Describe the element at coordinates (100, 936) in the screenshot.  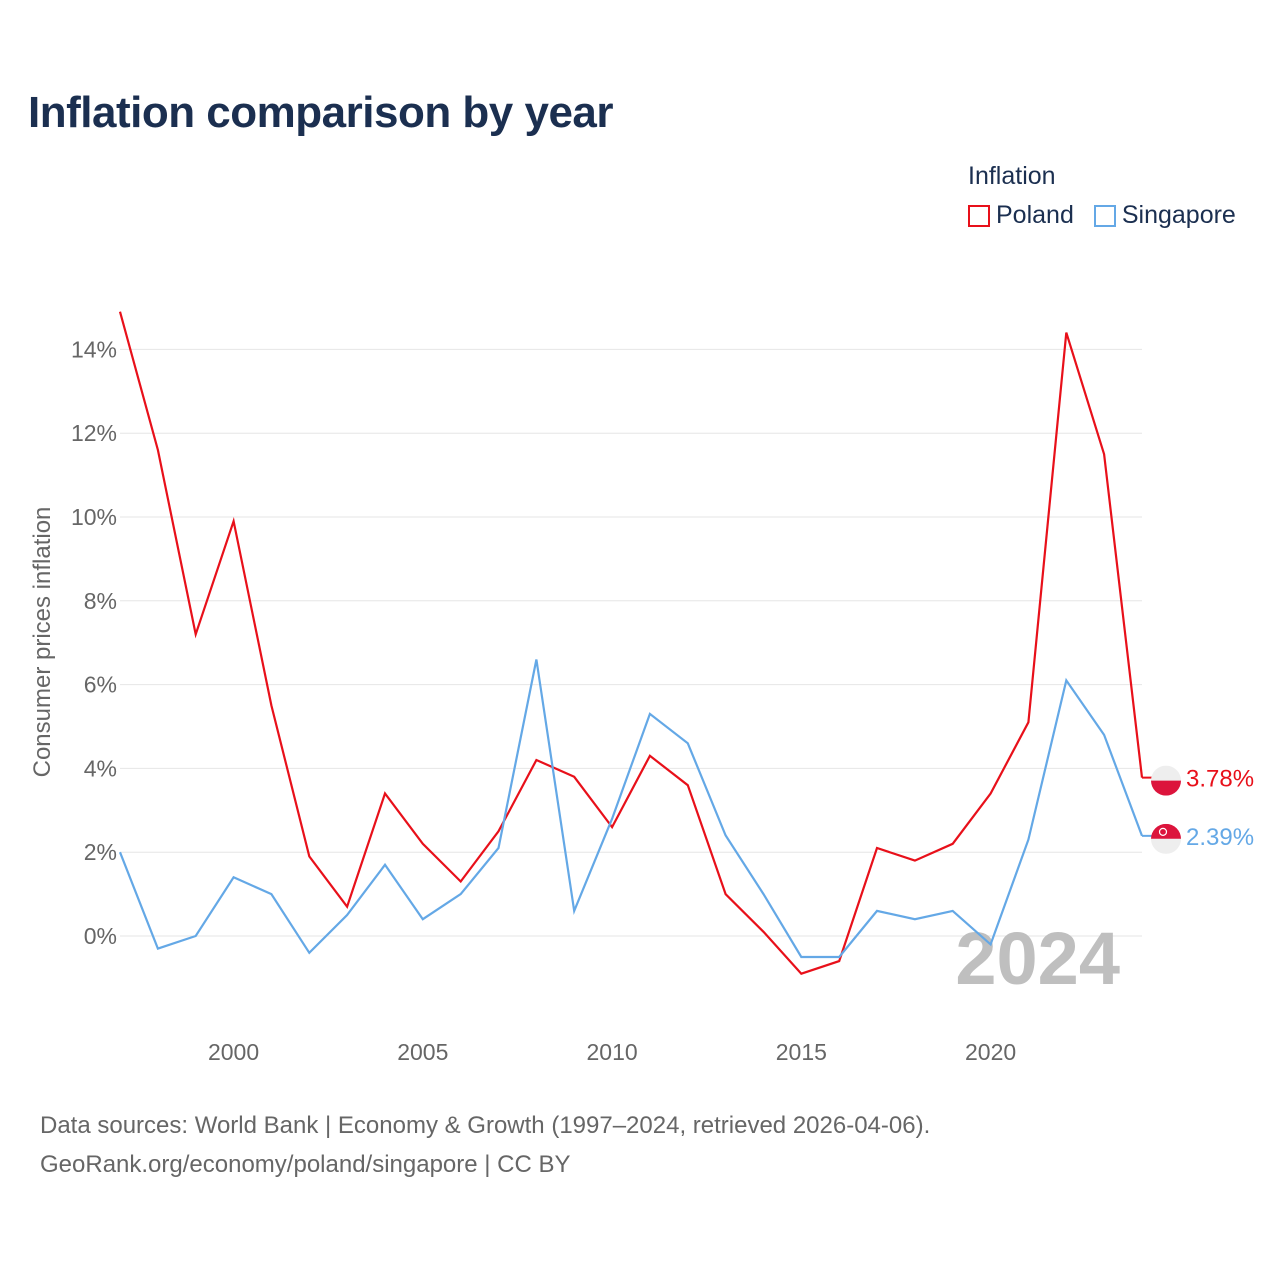
I see `y-tick-label: 0%` at that location.